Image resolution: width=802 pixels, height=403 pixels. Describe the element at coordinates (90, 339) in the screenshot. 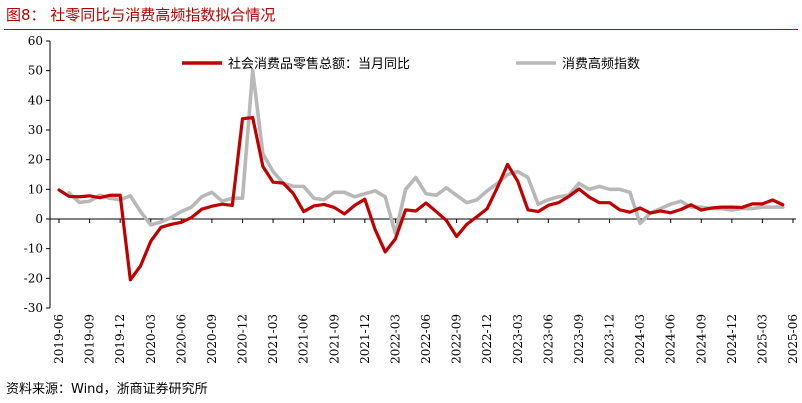

I see `x-tick-label: 2019-09` at that location.